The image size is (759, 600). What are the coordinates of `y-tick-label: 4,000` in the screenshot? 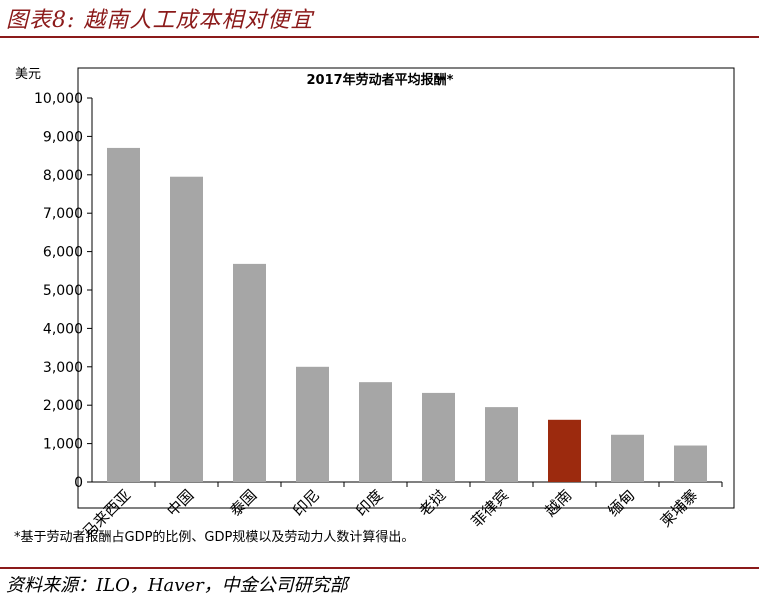 It's located at (63, 329).